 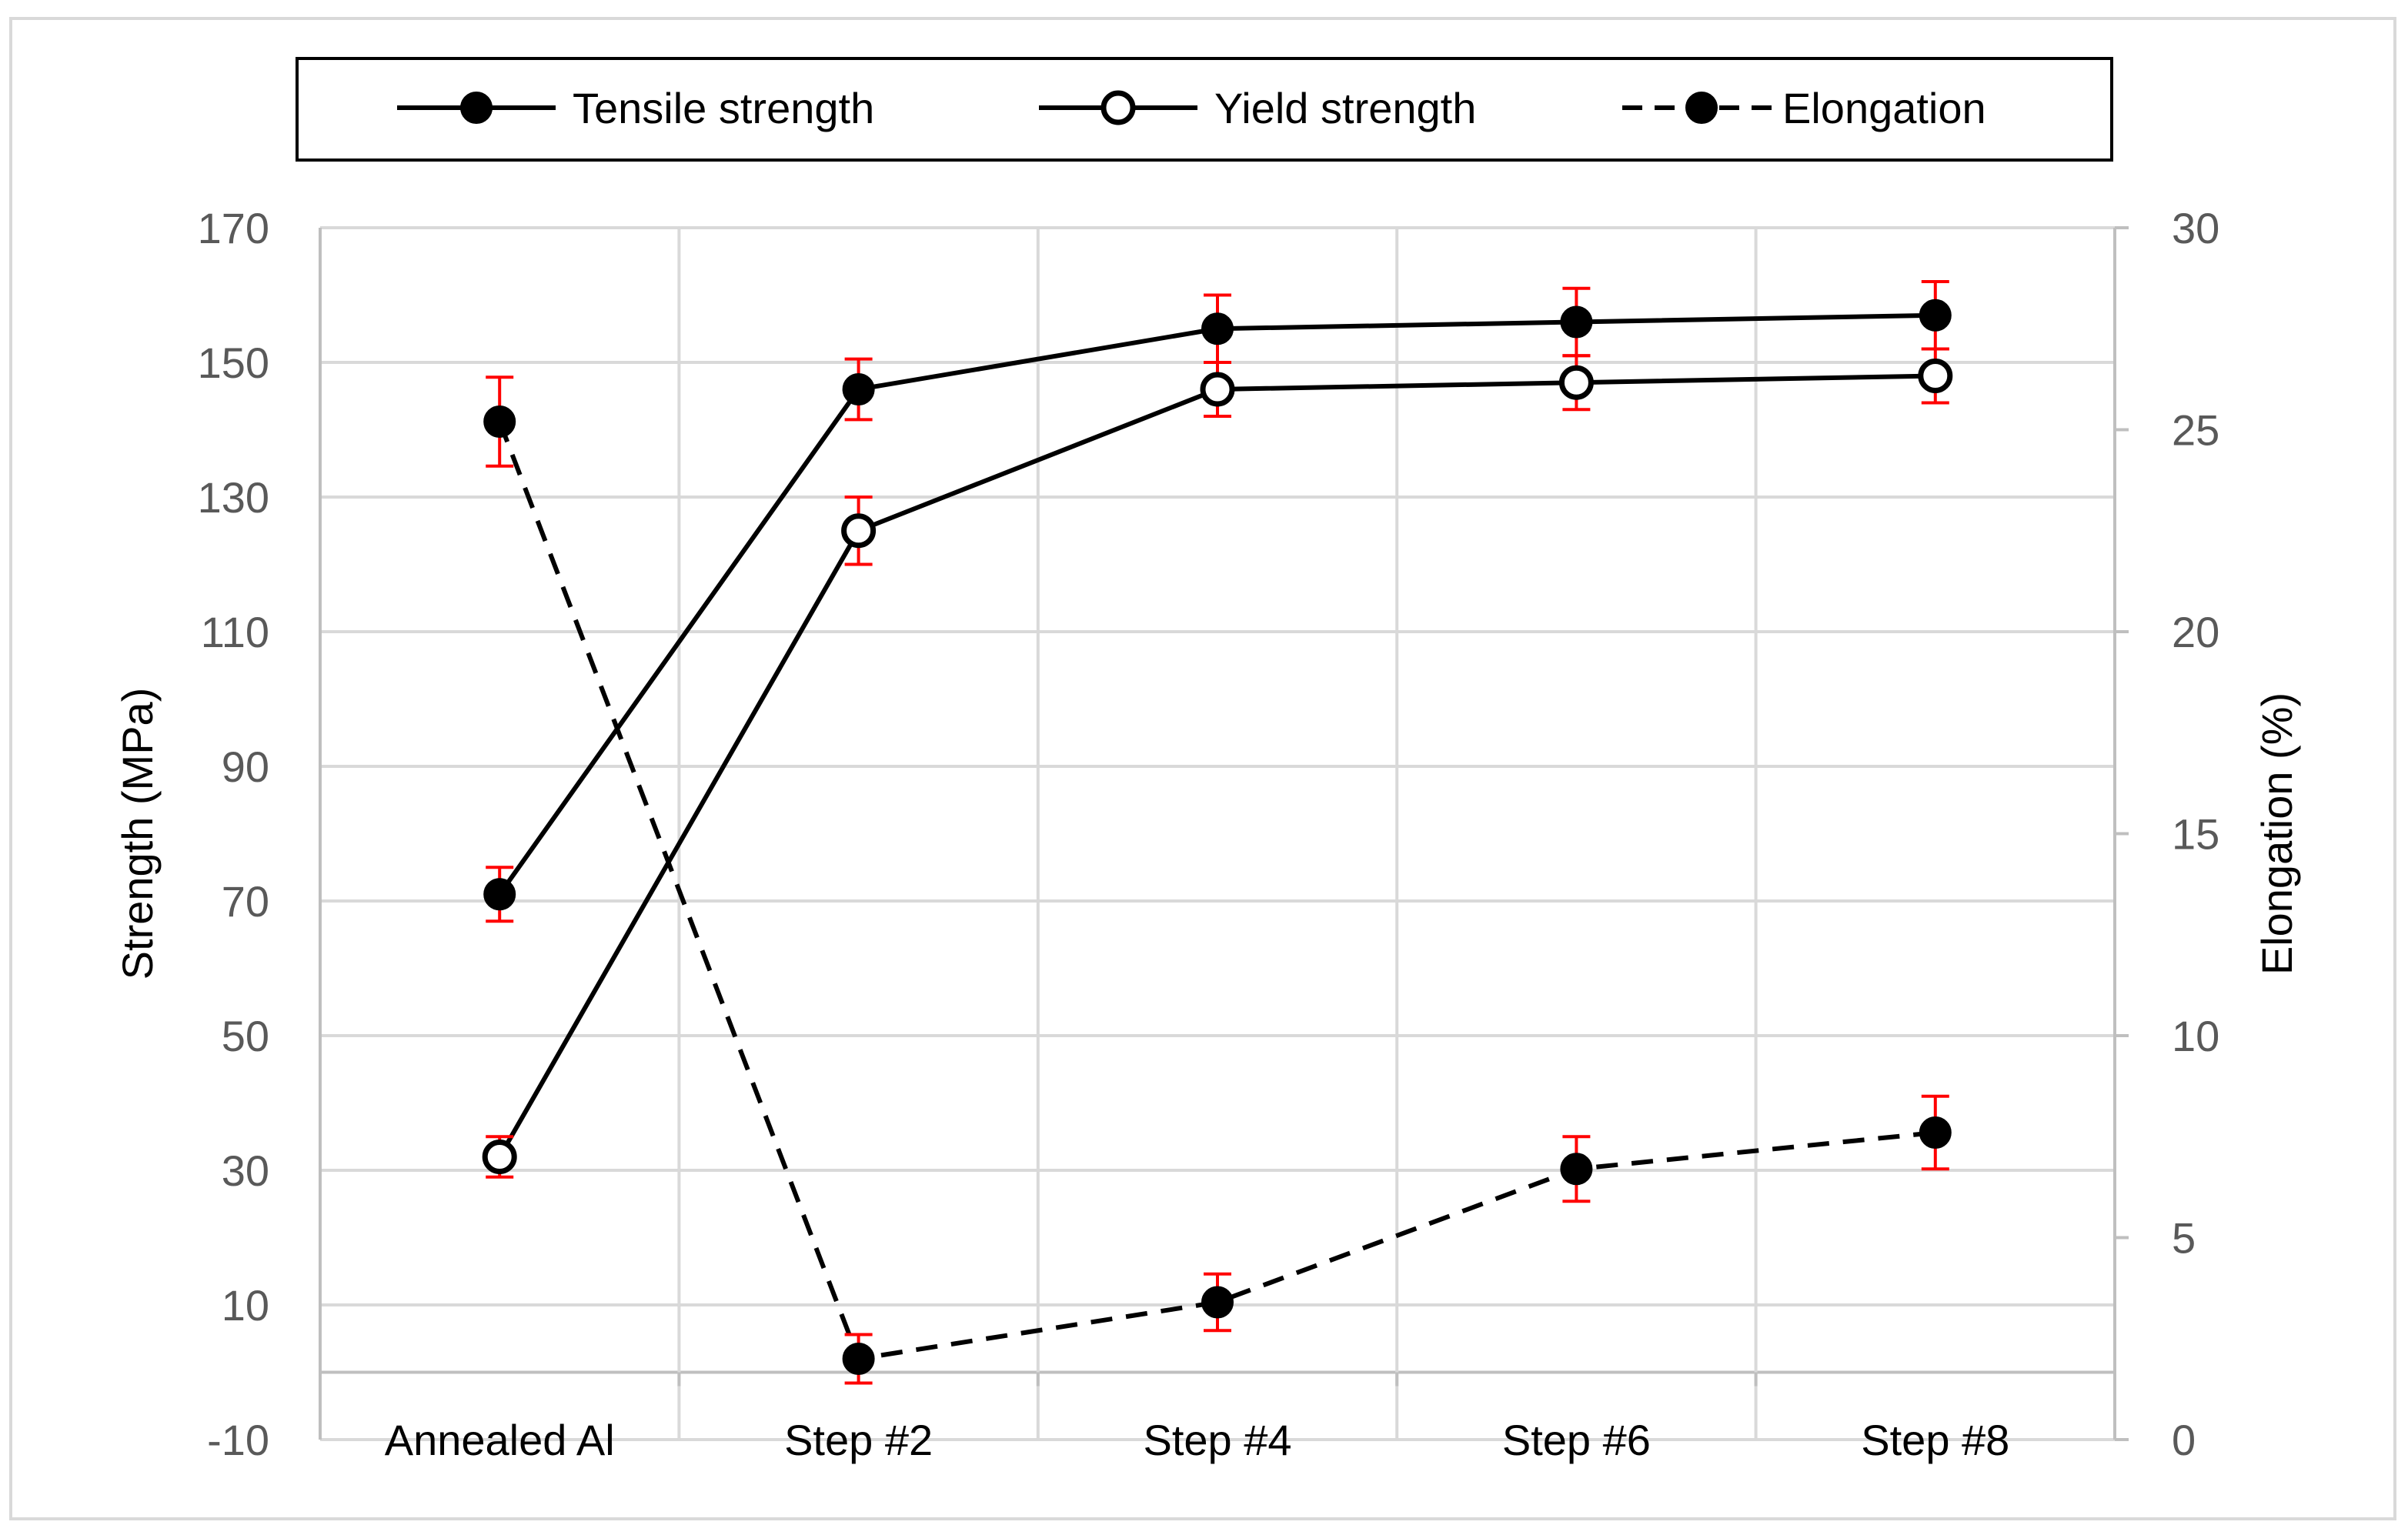 I want to click on legend-item: Yield strength, so click(x=1257, y=108).